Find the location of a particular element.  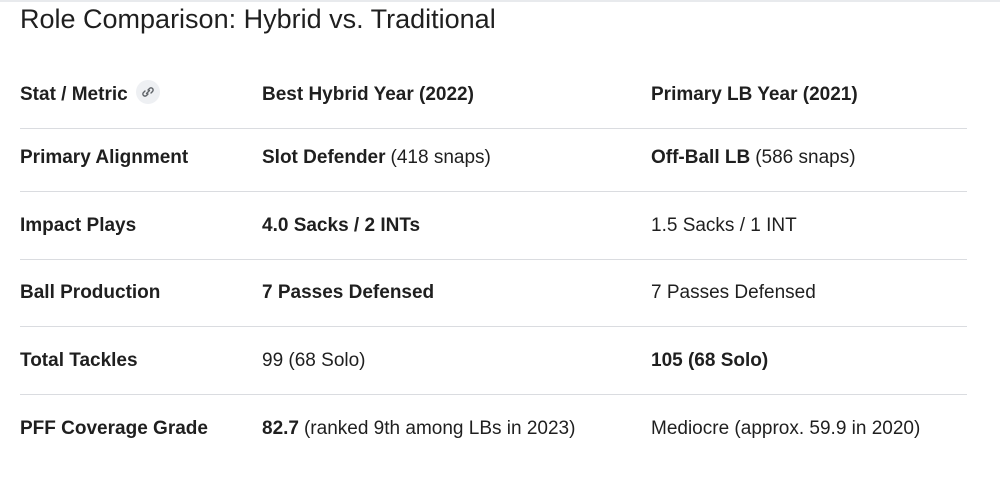

table-cell: 82.7 (ranked 9th among LBs in 2023) is located at coordinates (418, 428).